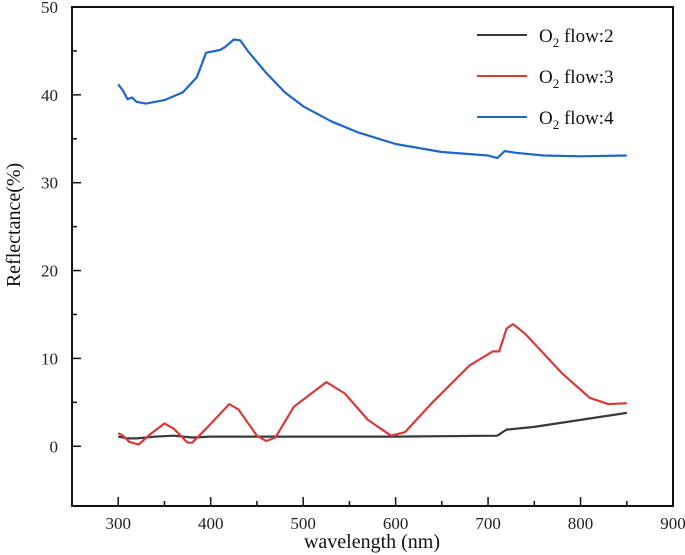 The height and width of the screenshot is (555, 685). I want to click on y-tick-label: 50, so click(49, 8).